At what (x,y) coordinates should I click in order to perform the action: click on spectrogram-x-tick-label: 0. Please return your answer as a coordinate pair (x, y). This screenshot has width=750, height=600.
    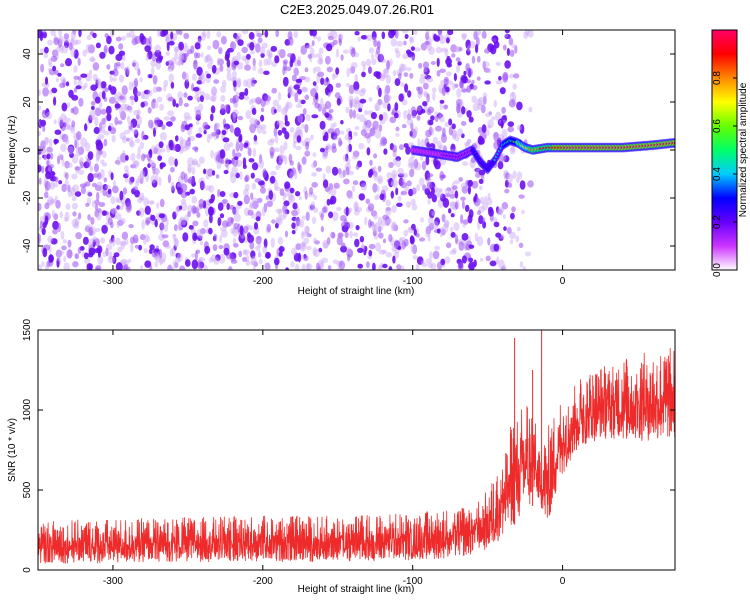
    Looking at the image, I should click on (563, 281).